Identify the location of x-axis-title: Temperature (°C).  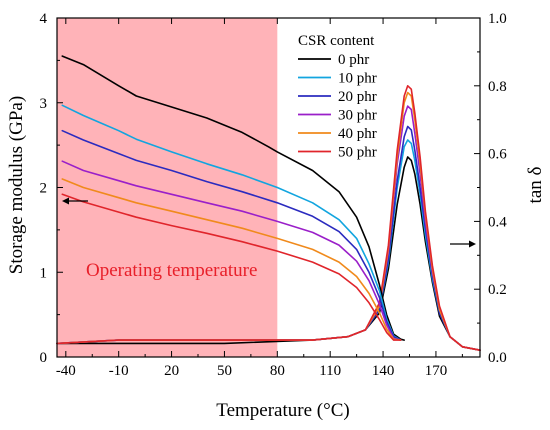
(282, 410).